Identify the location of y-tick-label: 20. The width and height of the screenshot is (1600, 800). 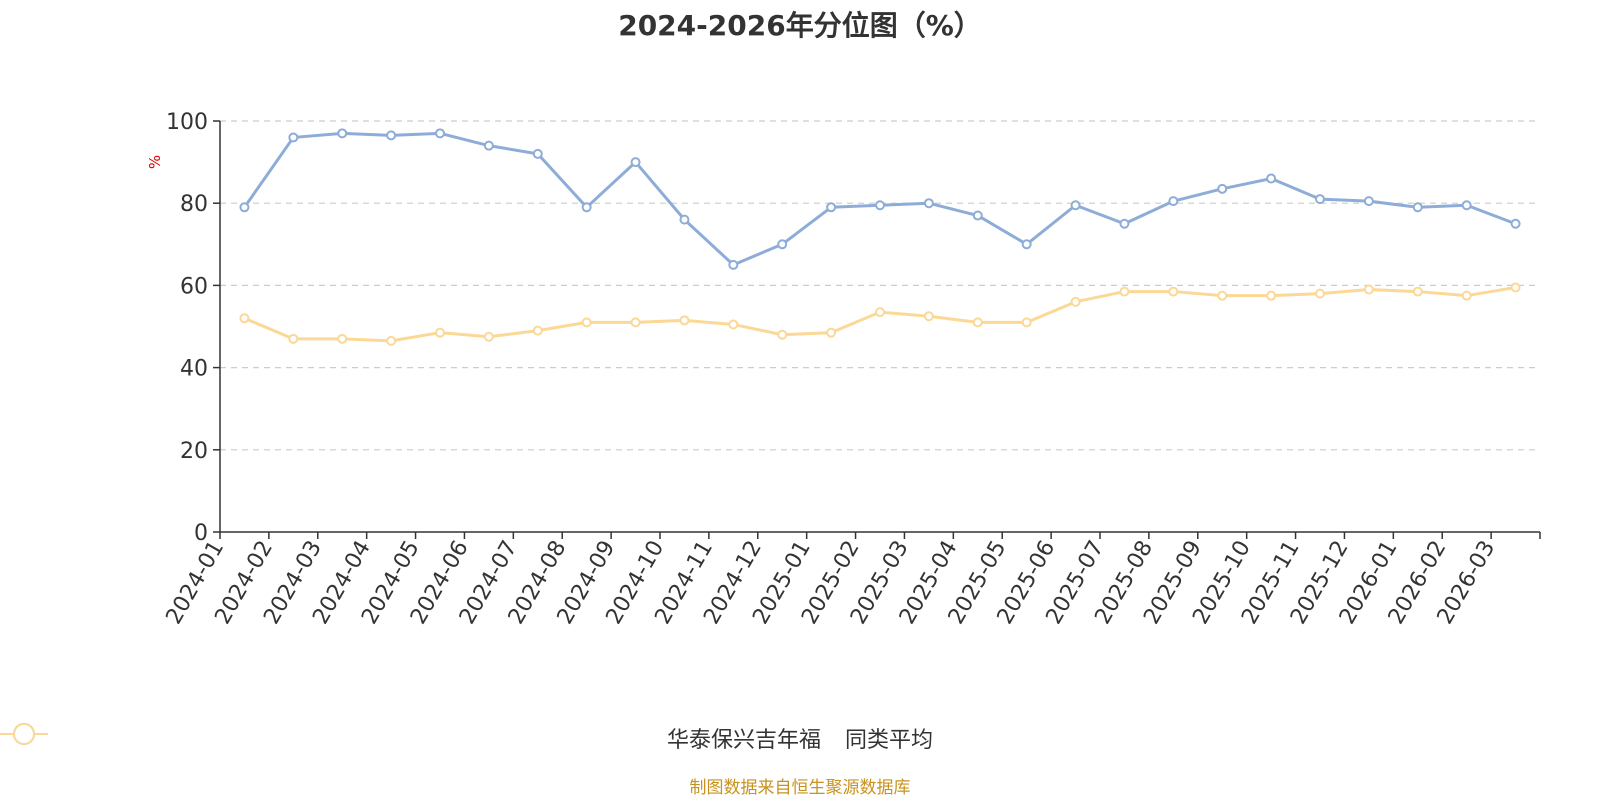
(194, 451).